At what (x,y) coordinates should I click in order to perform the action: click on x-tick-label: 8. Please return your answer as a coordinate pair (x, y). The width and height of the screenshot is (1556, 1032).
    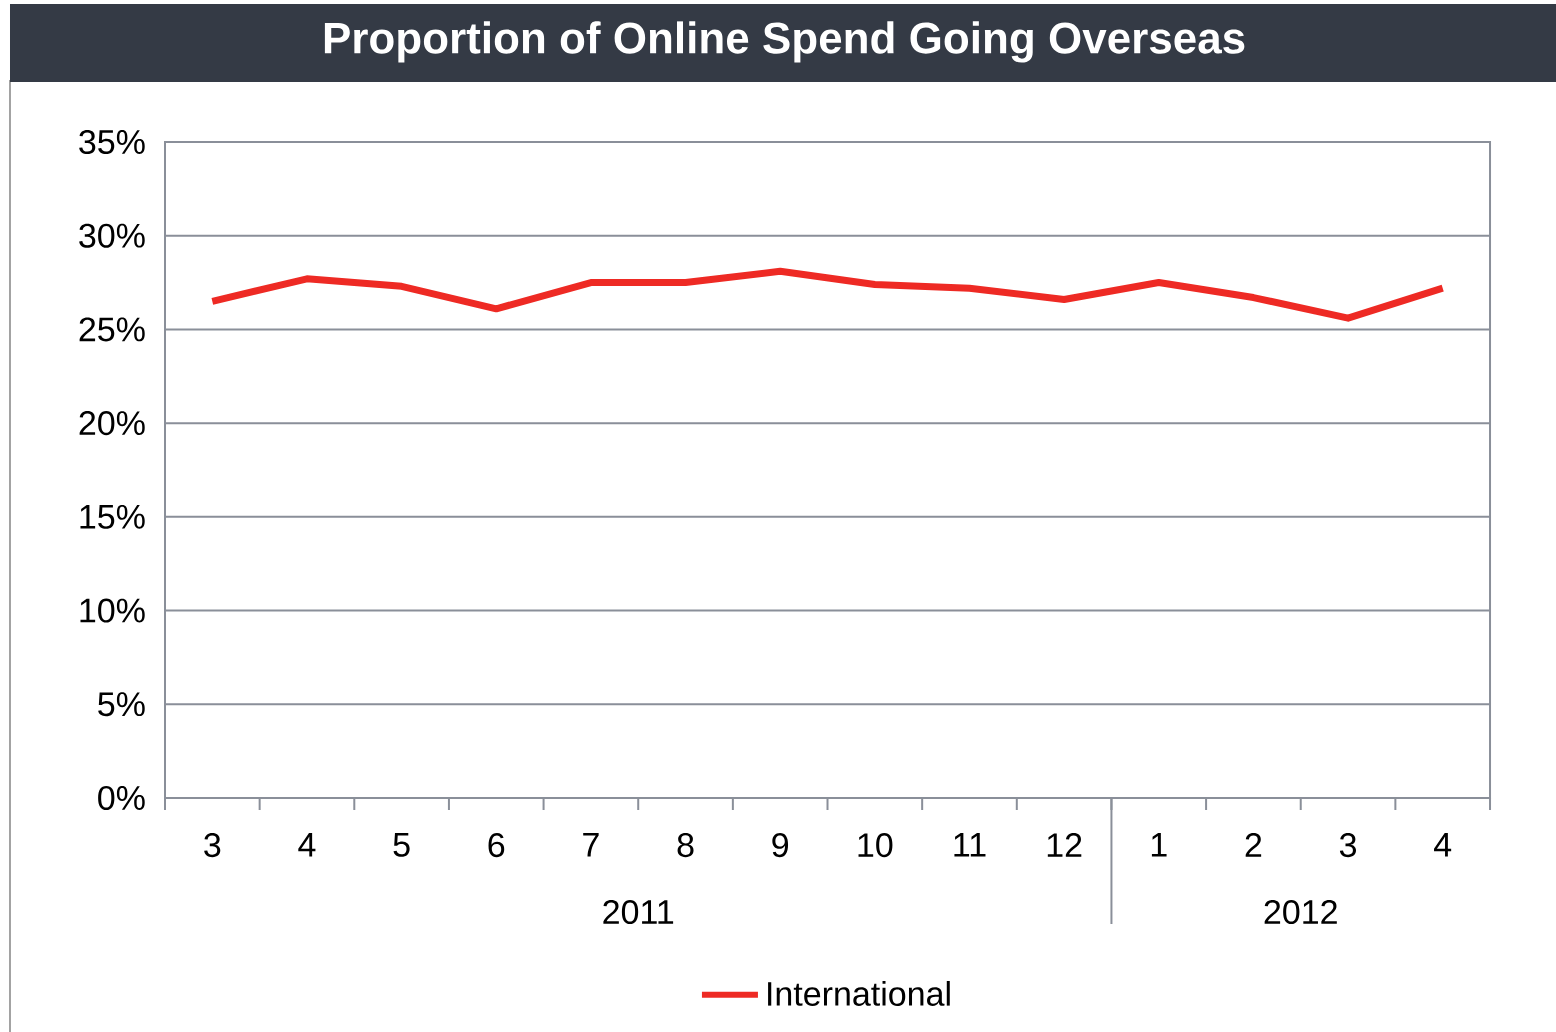
    Looking at the image, I should click on (685, 845).